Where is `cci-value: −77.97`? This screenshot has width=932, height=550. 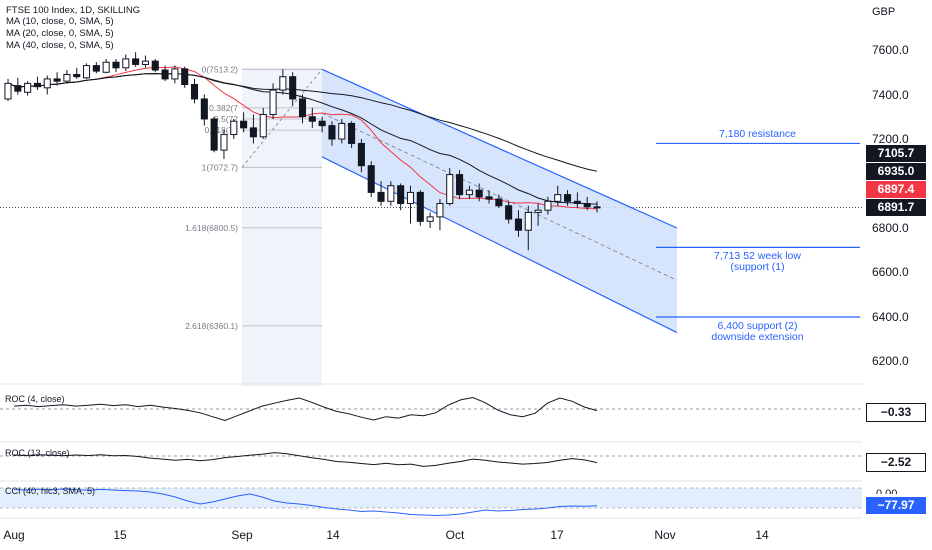
cci-value: −77.97 is located at coordinates (896, 505).